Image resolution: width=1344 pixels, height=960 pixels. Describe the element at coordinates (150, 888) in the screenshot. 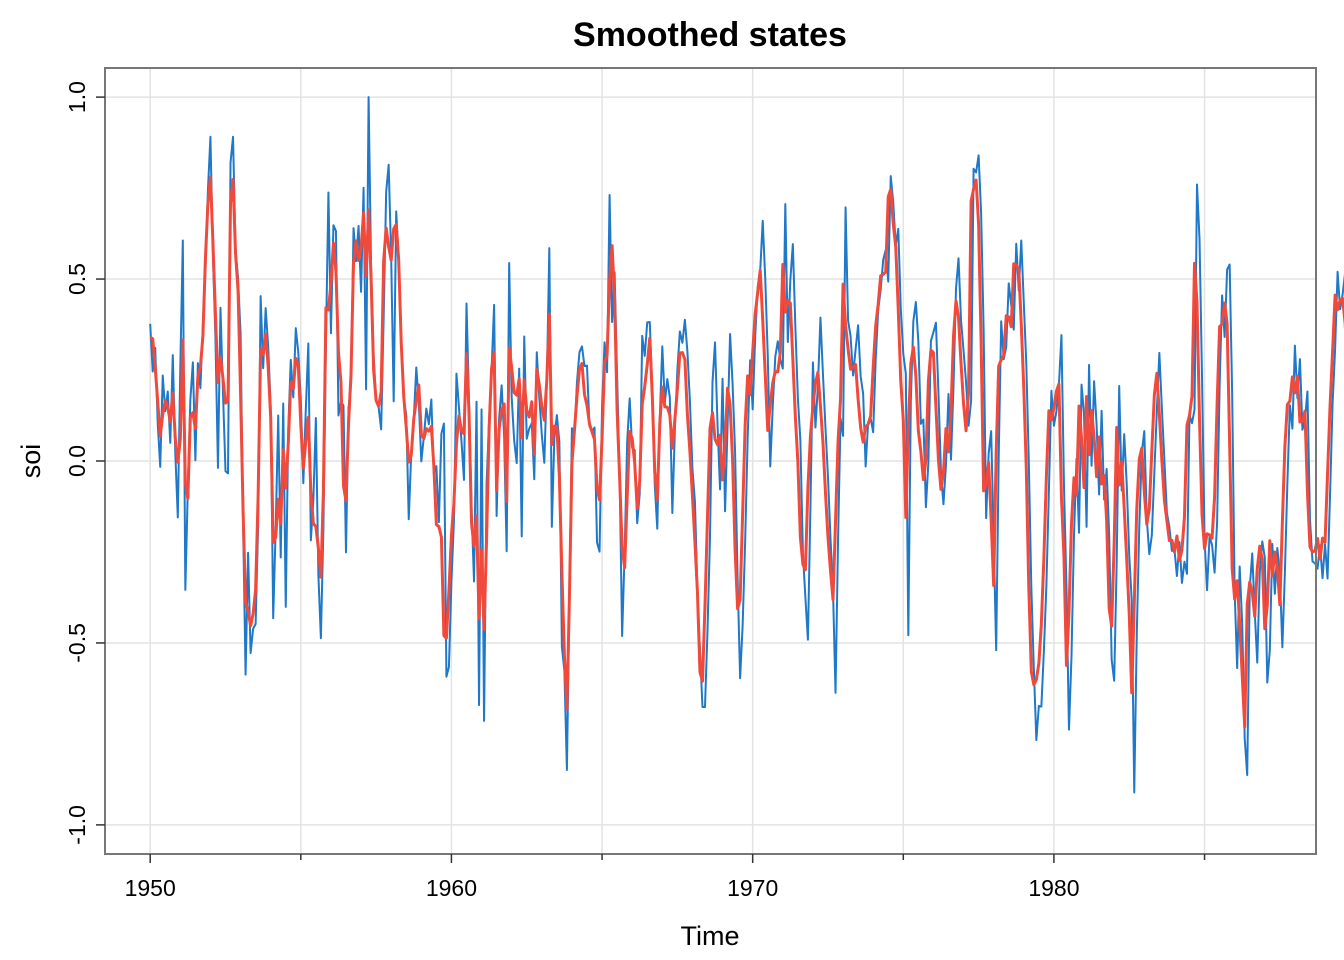

I see `x-tick-label: 1950` at that location.